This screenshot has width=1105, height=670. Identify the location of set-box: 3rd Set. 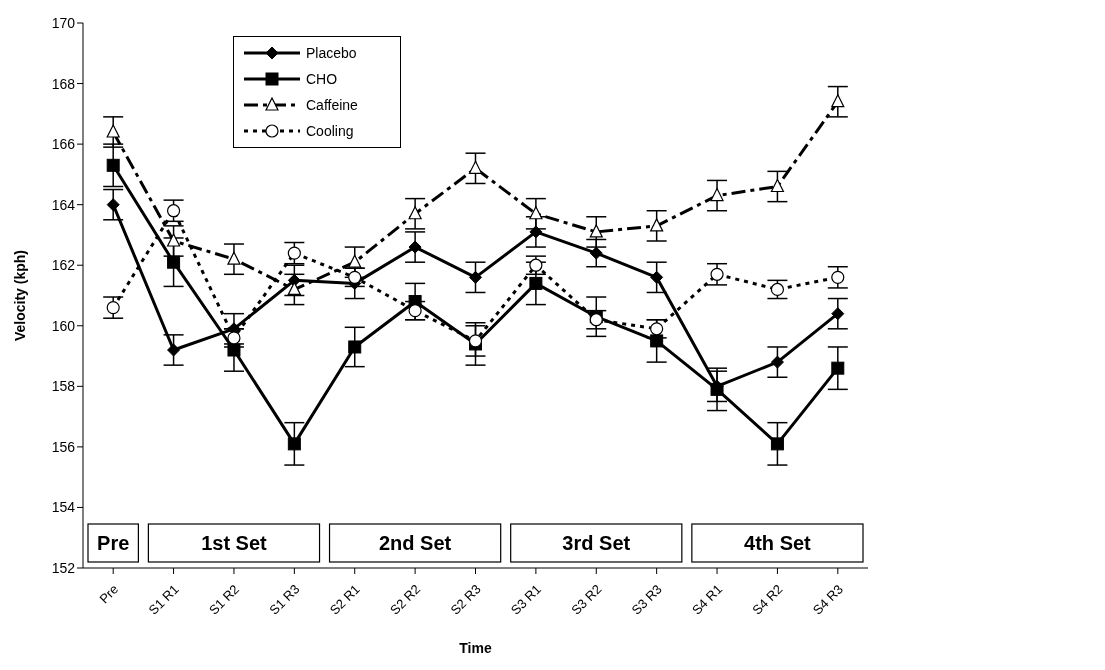
(596, 543).